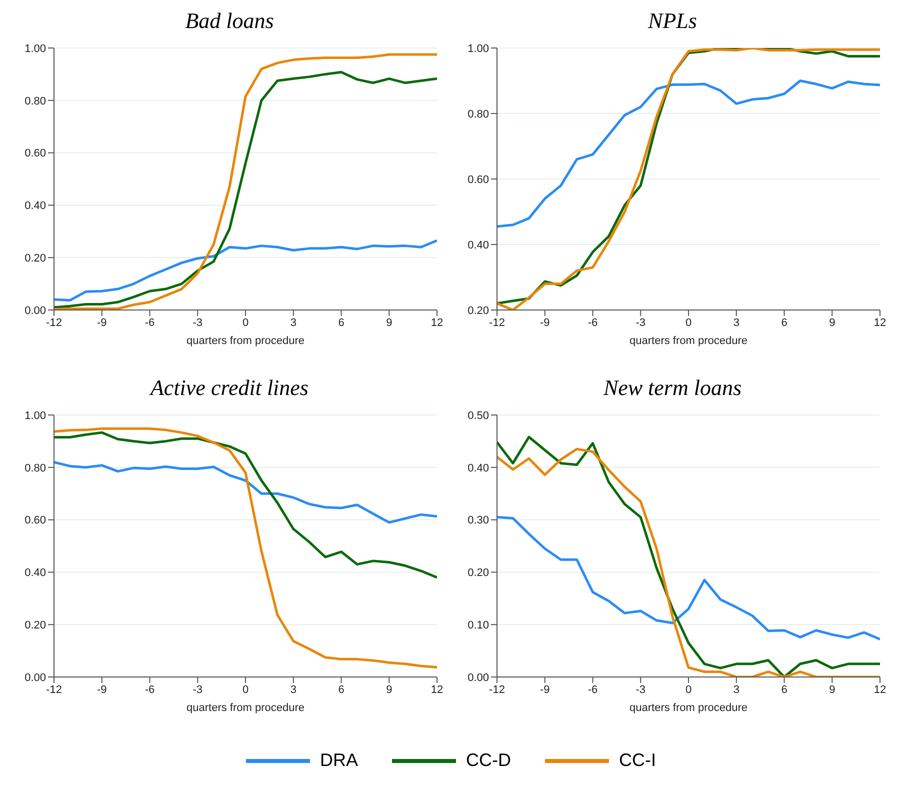 This screenshot has width=902, height=796. Describe the element at coordinates (229, 21) in the screenshot. I see `chart-title: Bad loans` at that location.